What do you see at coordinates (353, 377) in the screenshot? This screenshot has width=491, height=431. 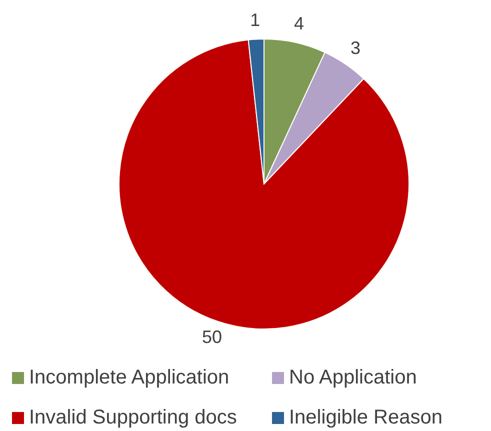 I see `legend-label: No Application` at bounding box center [353, 377].